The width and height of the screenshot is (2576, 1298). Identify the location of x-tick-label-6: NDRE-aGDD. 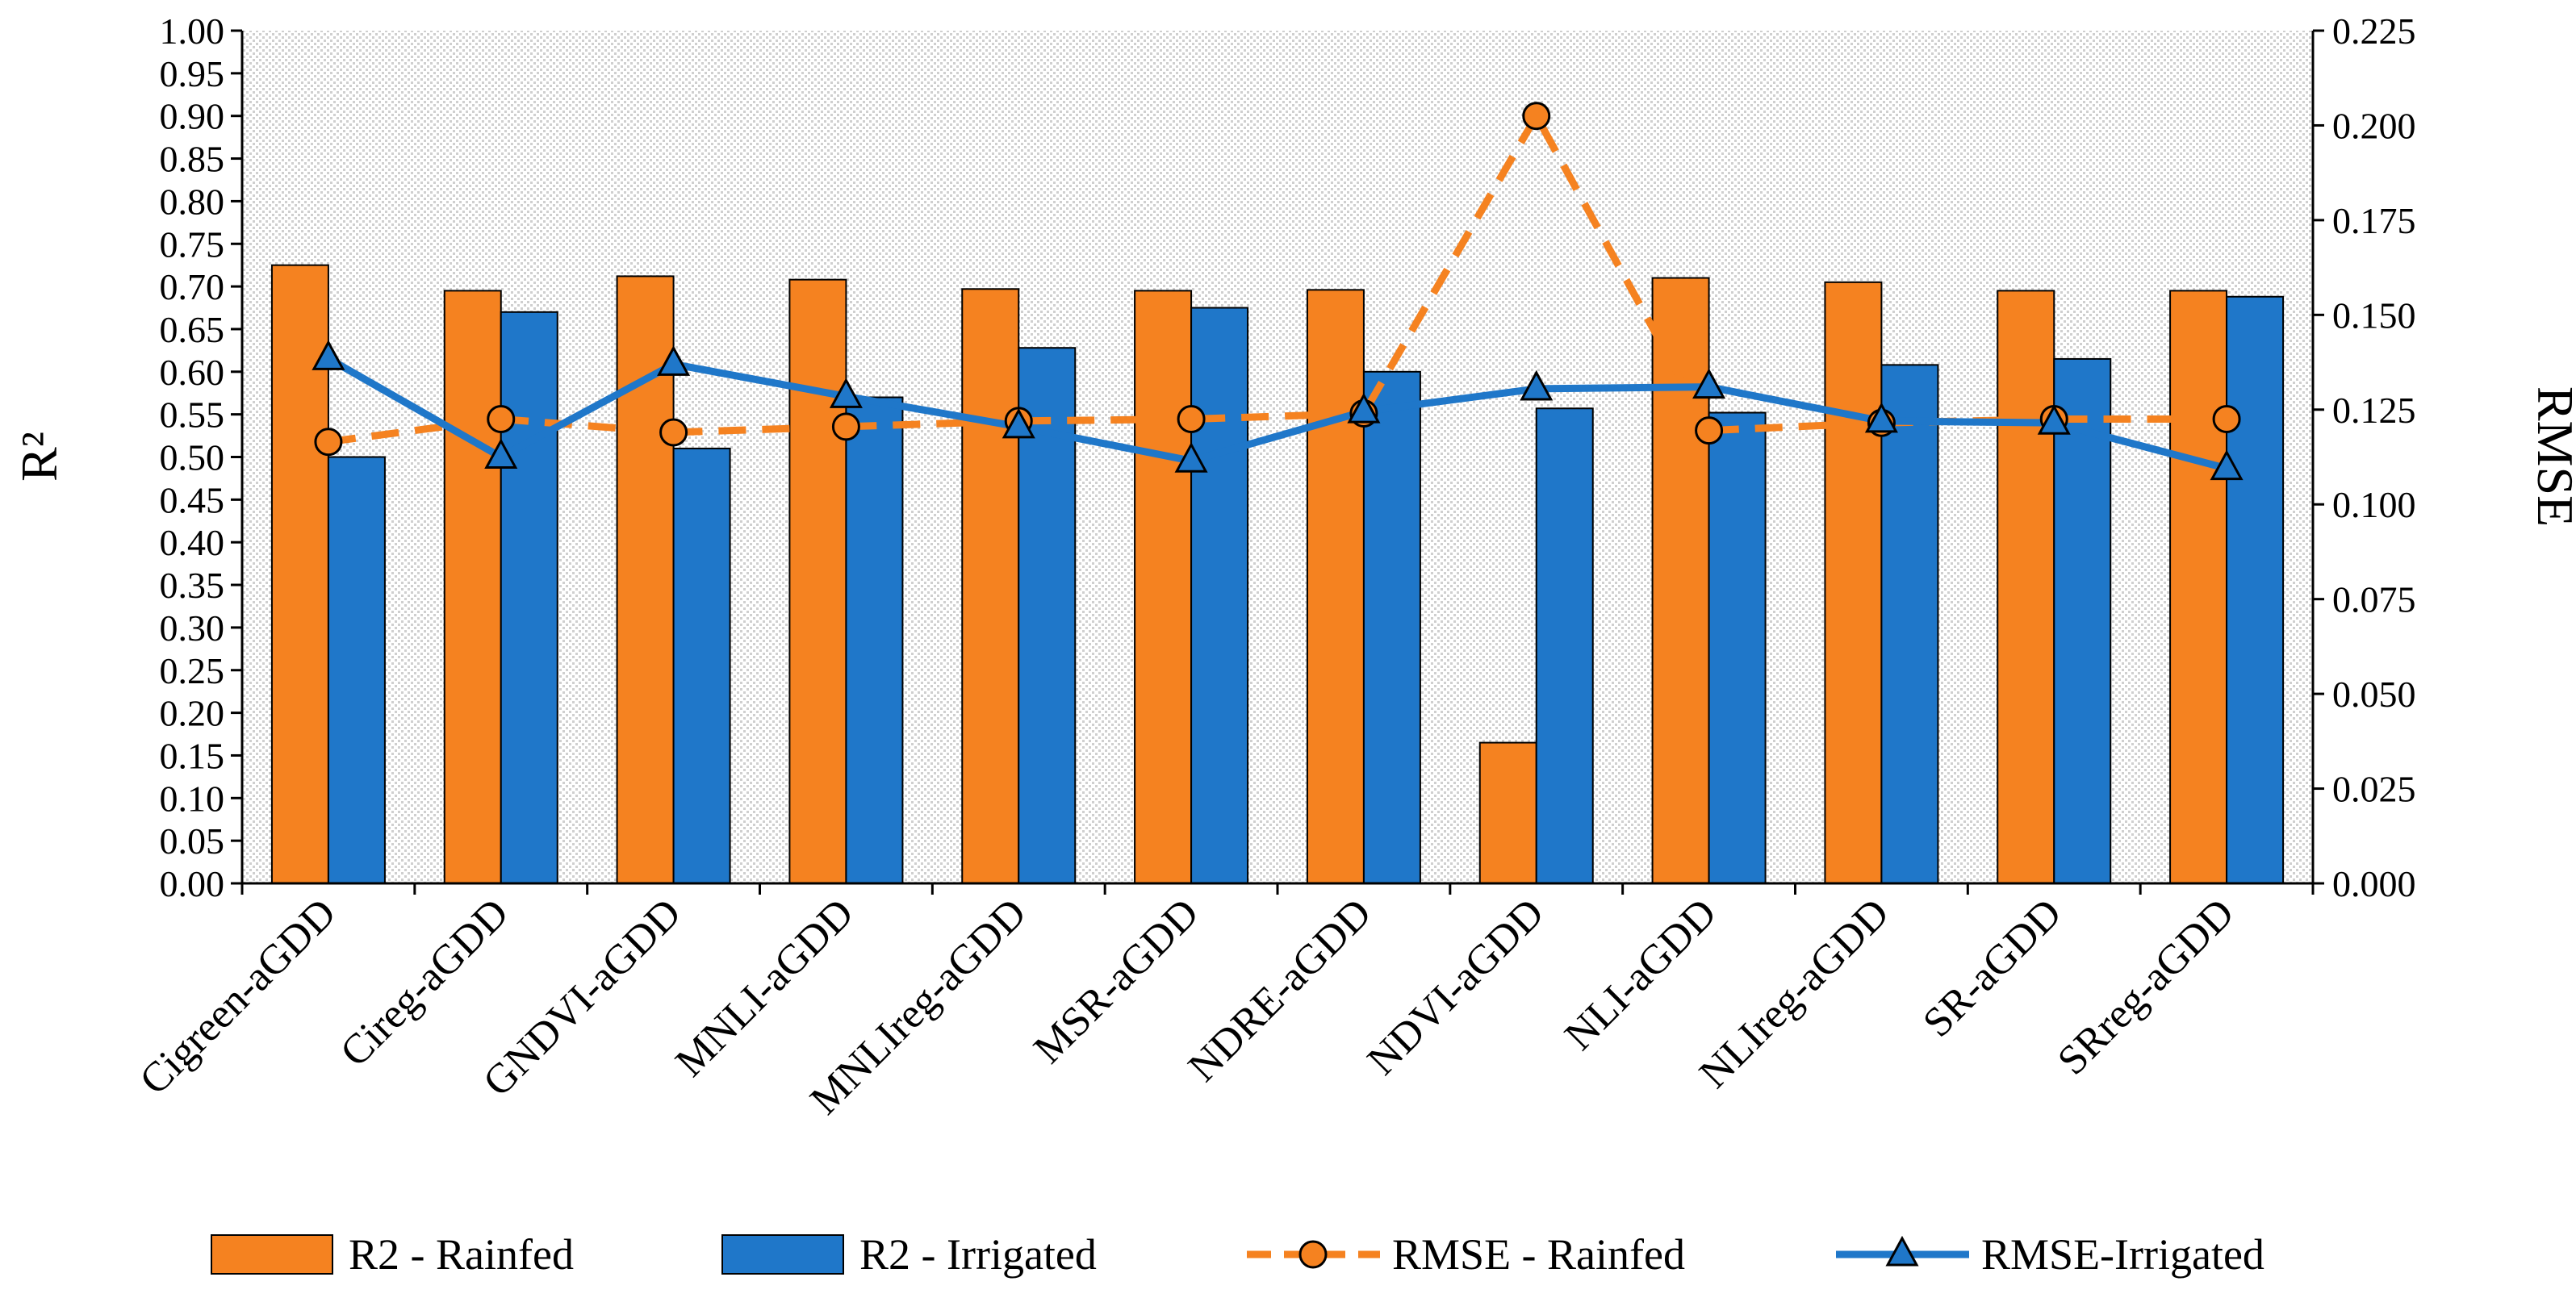
(1280, 990).